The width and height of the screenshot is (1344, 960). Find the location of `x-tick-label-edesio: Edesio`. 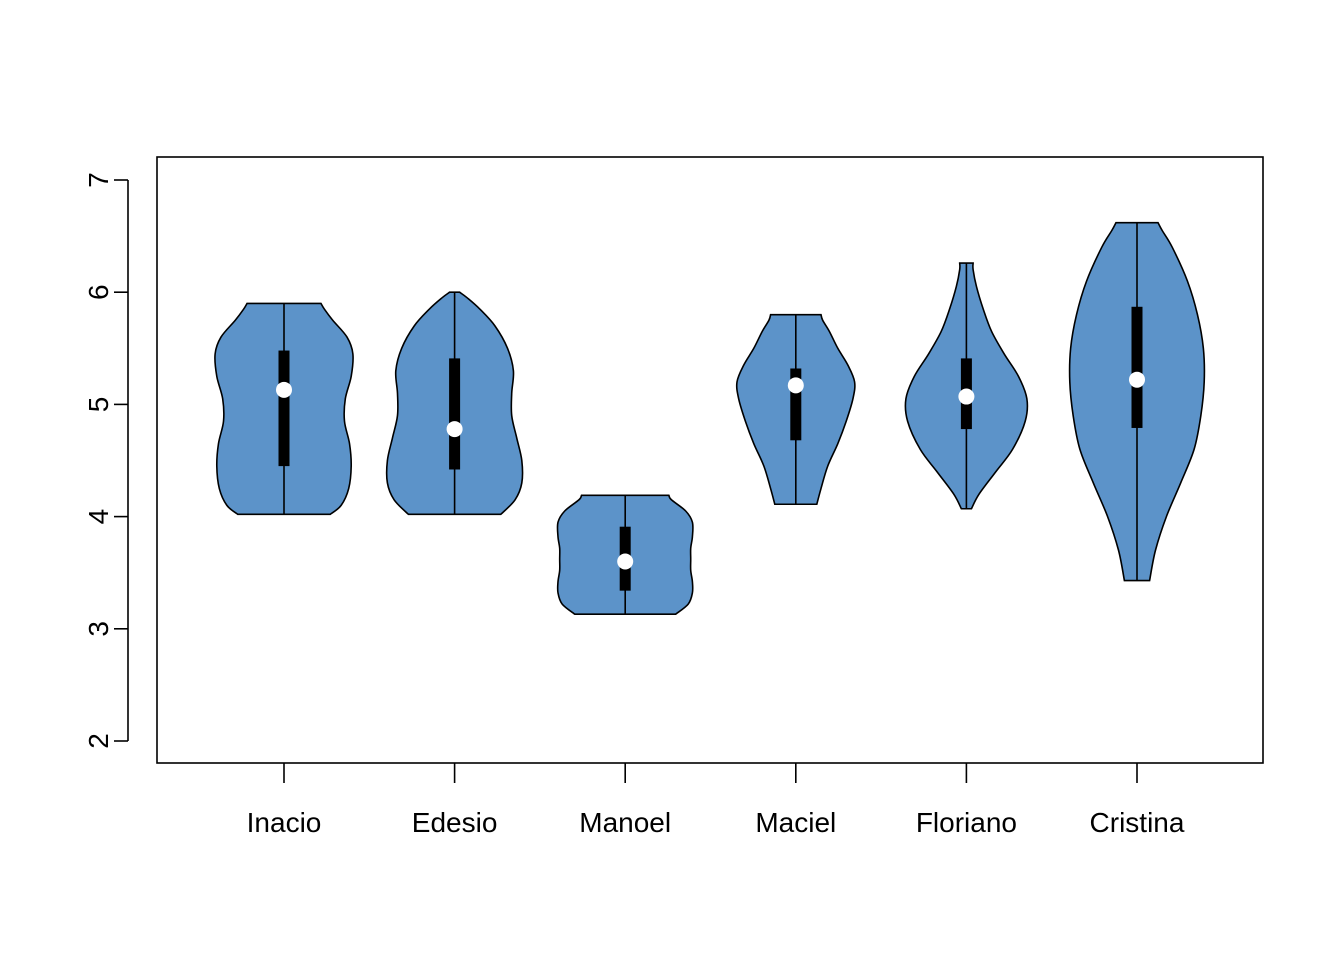

x-tick-label-edesio: Edesio is located at coordinates (455, 822).